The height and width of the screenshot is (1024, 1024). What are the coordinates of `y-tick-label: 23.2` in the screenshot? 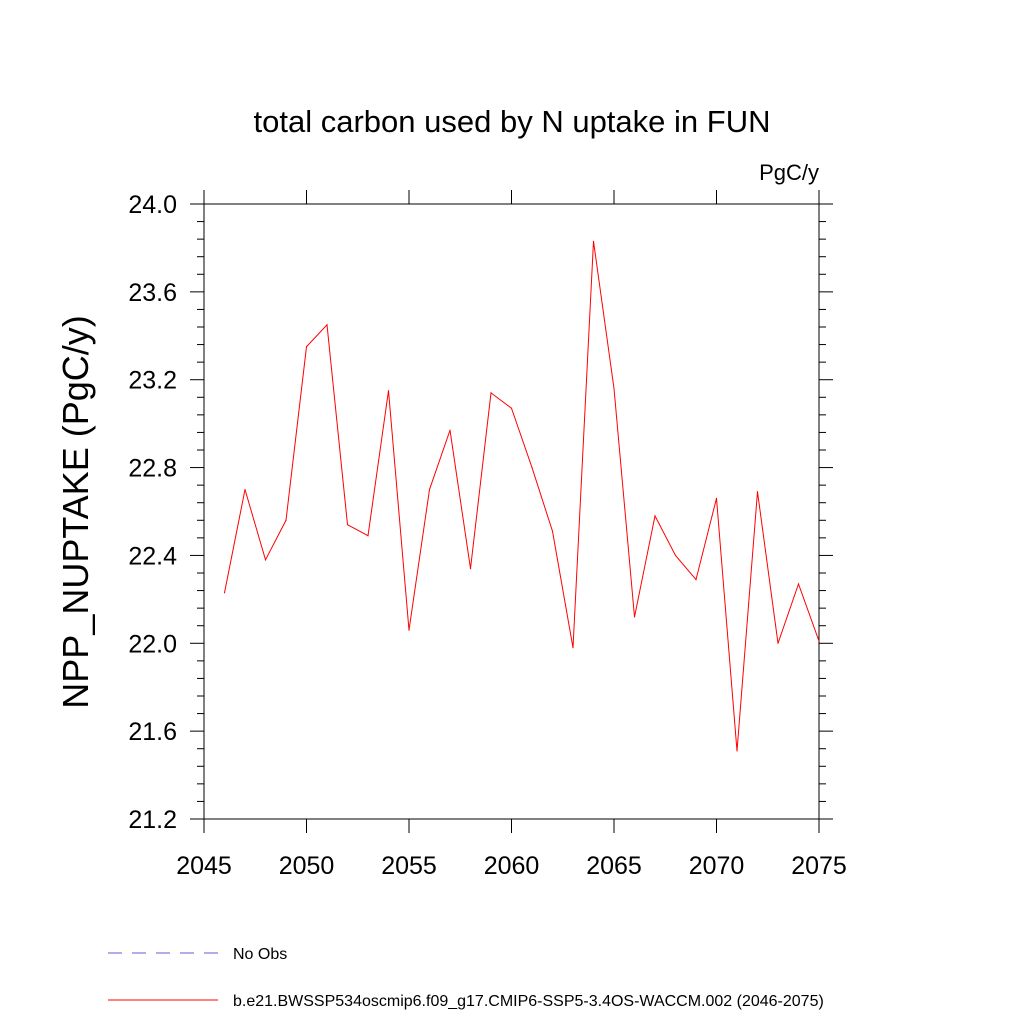 It's located at (152, 381).